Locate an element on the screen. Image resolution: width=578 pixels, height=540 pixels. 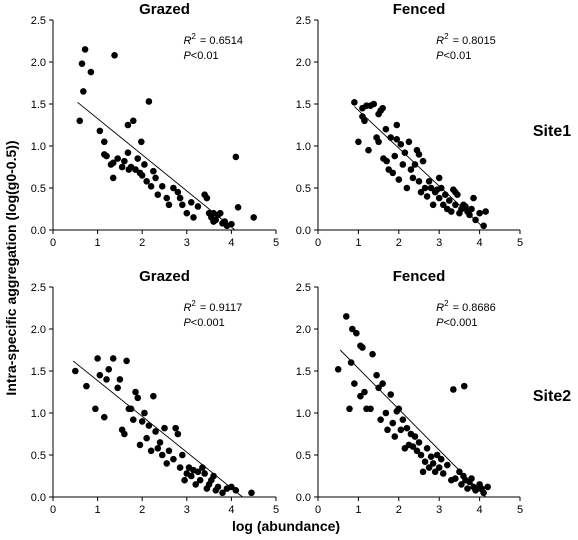
panel-title: Fenced is located at coordinates (419, 276).